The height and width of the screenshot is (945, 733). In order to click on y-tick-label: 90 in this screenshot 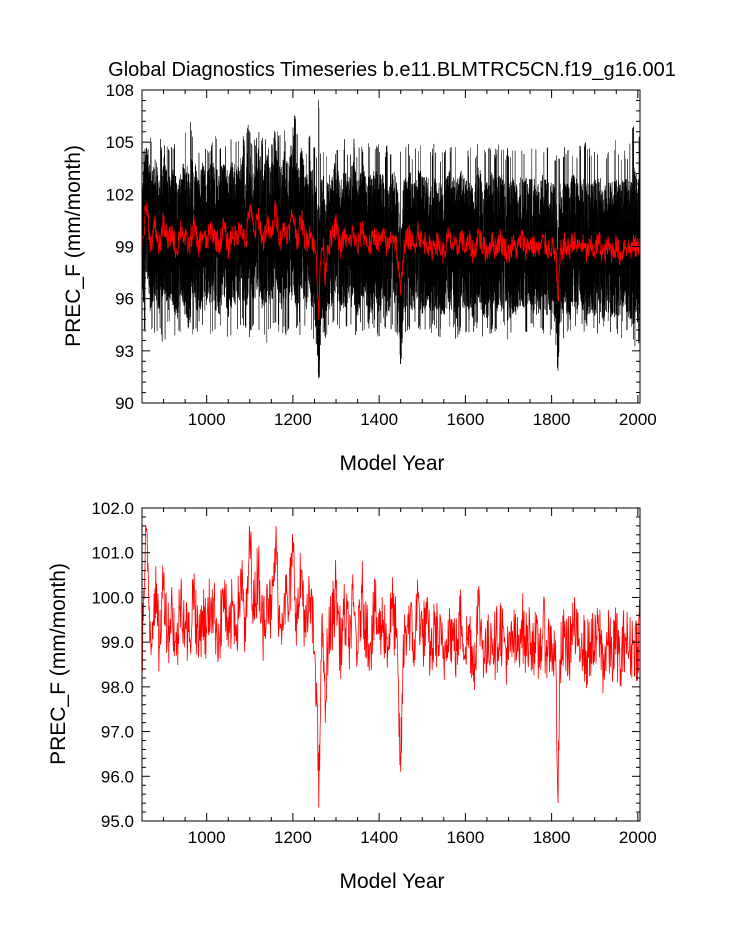, I will do `click(124, 403)`.